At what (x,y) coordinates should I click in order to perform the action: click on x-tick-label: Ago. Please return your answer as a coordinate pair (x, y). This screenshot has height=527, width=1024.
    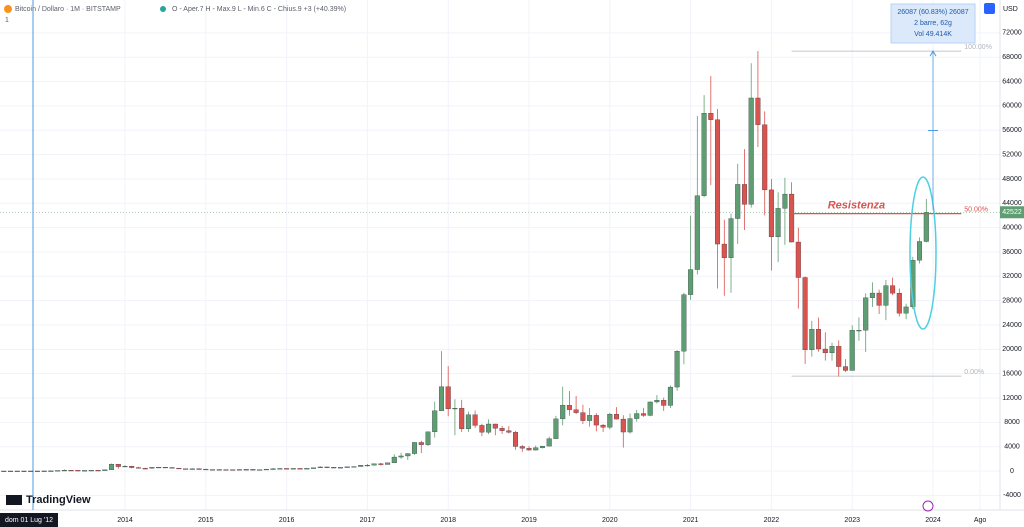
    Looking at the image, I should click on (980, 520).